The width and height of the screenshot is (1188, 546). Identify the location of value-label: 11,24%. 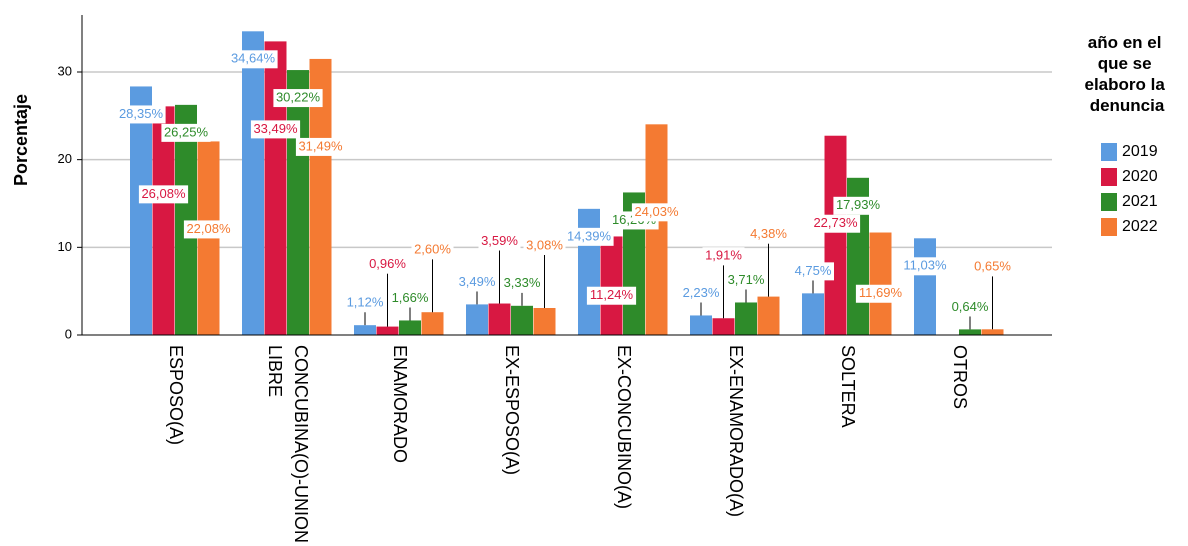
(612, 294).